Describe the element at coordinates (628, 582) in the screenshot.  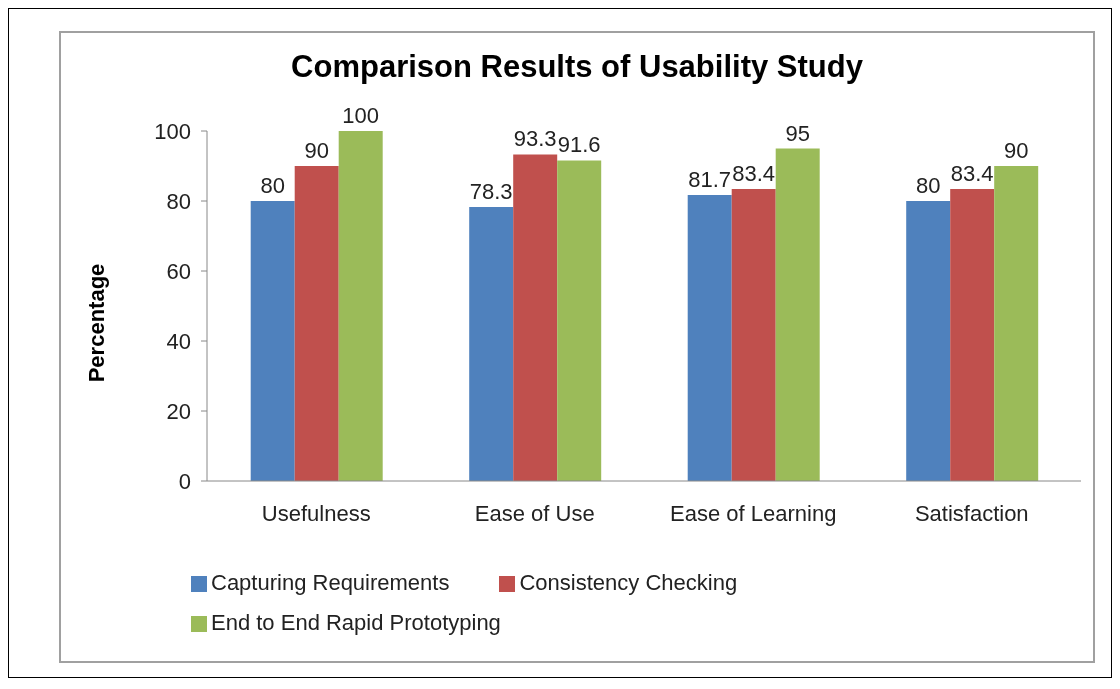
I see `legend-label: Consistency Checking` at that location.